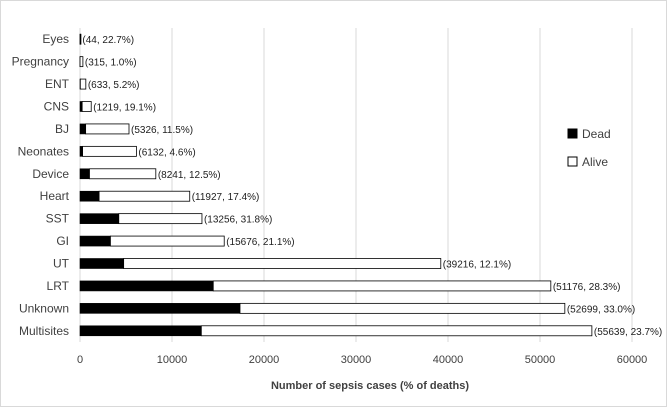 The image size is (667, 412). Describe the element at coordinates (57, 84) in the screenshot. I see `category-label: ENT` at that location.